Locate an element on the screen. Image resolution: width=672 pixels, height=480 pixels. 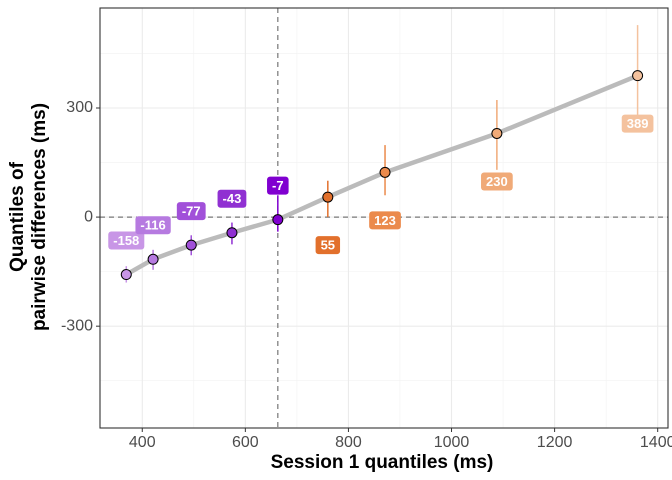
x-tick-label: 1200 is located at coordinates (555, 442).